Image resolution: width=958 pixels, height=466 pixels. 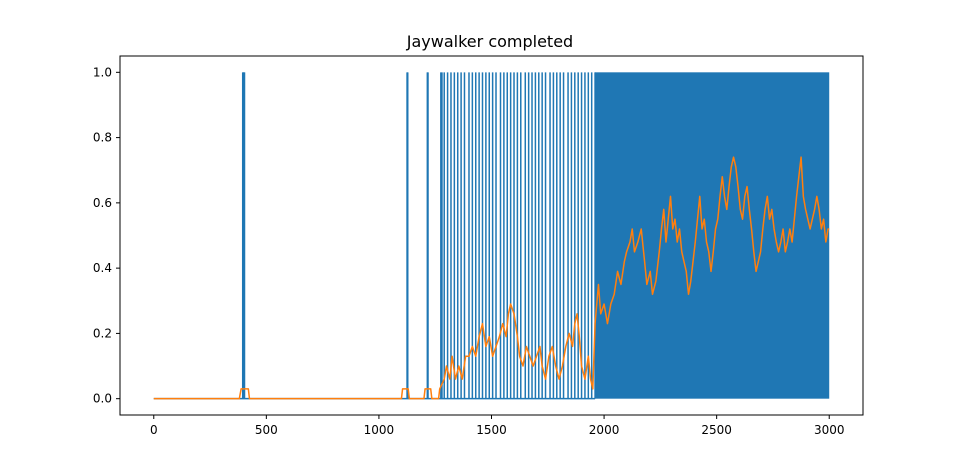 I want to click on y-tick-label: 0.2, so click(x=102, y=333).